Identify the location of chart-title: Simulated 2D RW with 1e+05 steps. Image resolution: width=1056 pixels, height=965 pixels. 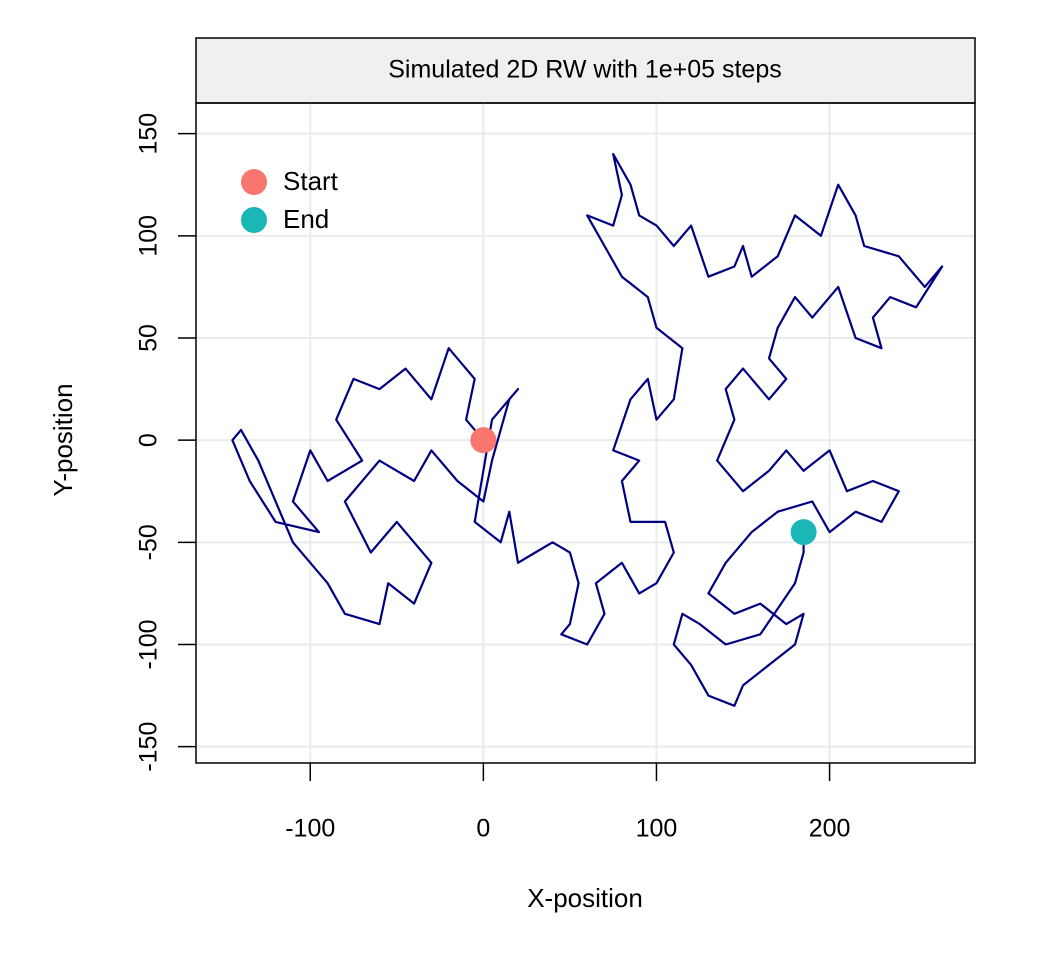
(584, 70).